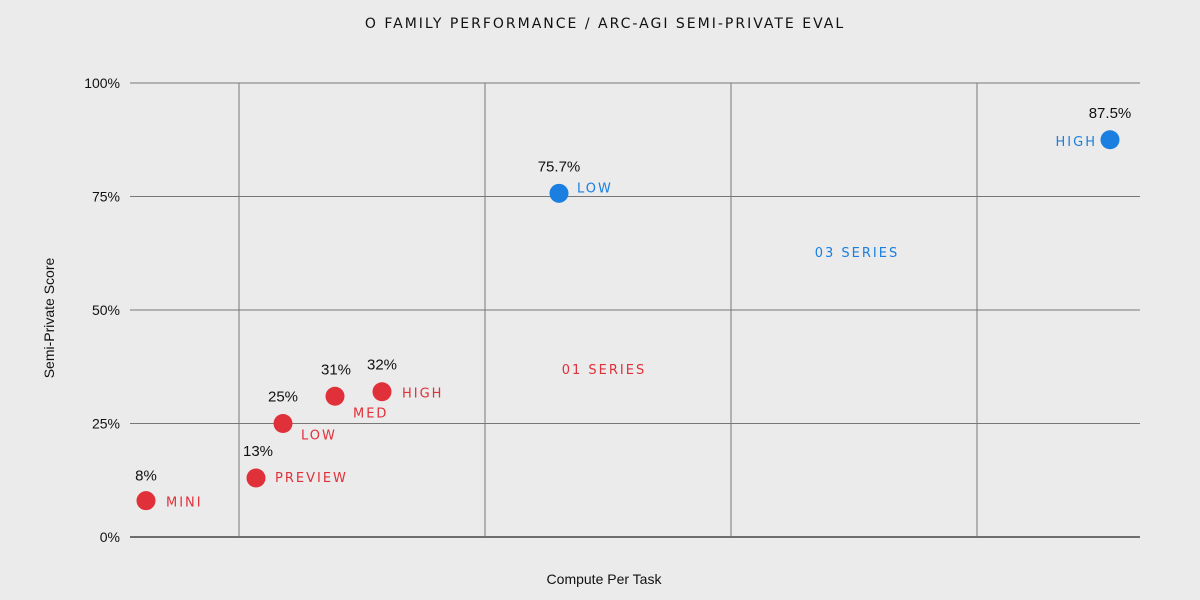  Describe the element at coordinates (106, 310) in the screenshot. I see `y-tick-label: 50%` at that location.